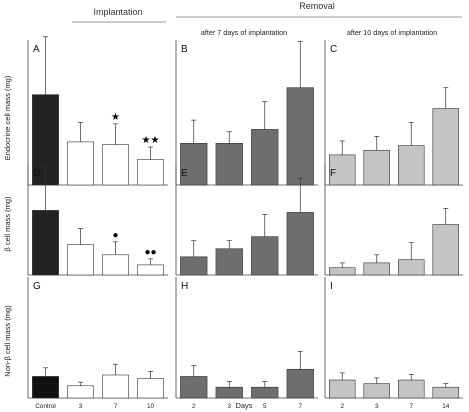 Image resolution: width=469 pixels, height=412 pixels. What do you see at coordinates (333, 173) in the screenshot?
I see `panel-f-label: F` at bounding box center [333, 173].